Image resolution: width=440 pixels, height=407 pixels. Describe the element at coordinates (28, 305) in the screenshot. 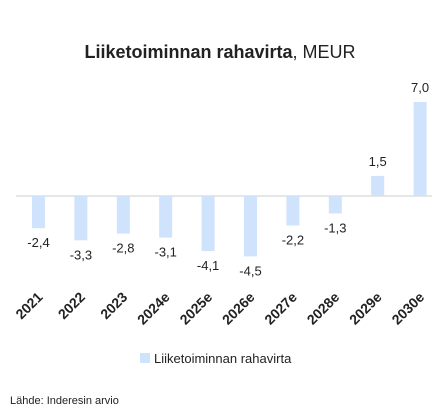

I see `x-tick-label-2021: 2021` at that location.